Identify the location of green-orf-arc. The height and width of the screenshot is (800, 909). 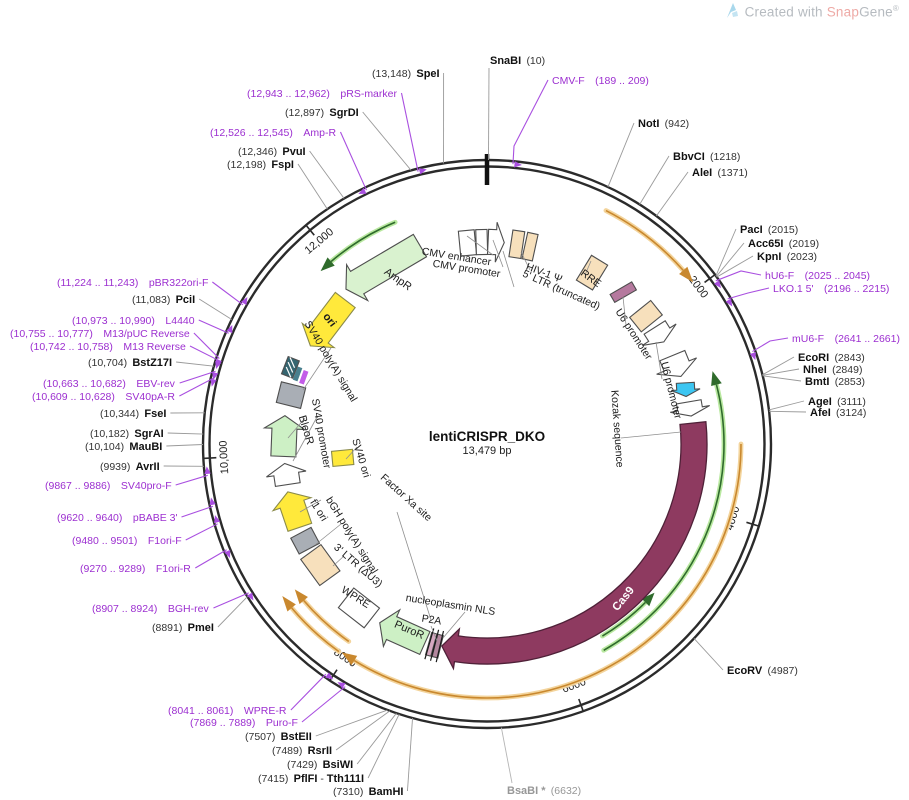
(664, 517).